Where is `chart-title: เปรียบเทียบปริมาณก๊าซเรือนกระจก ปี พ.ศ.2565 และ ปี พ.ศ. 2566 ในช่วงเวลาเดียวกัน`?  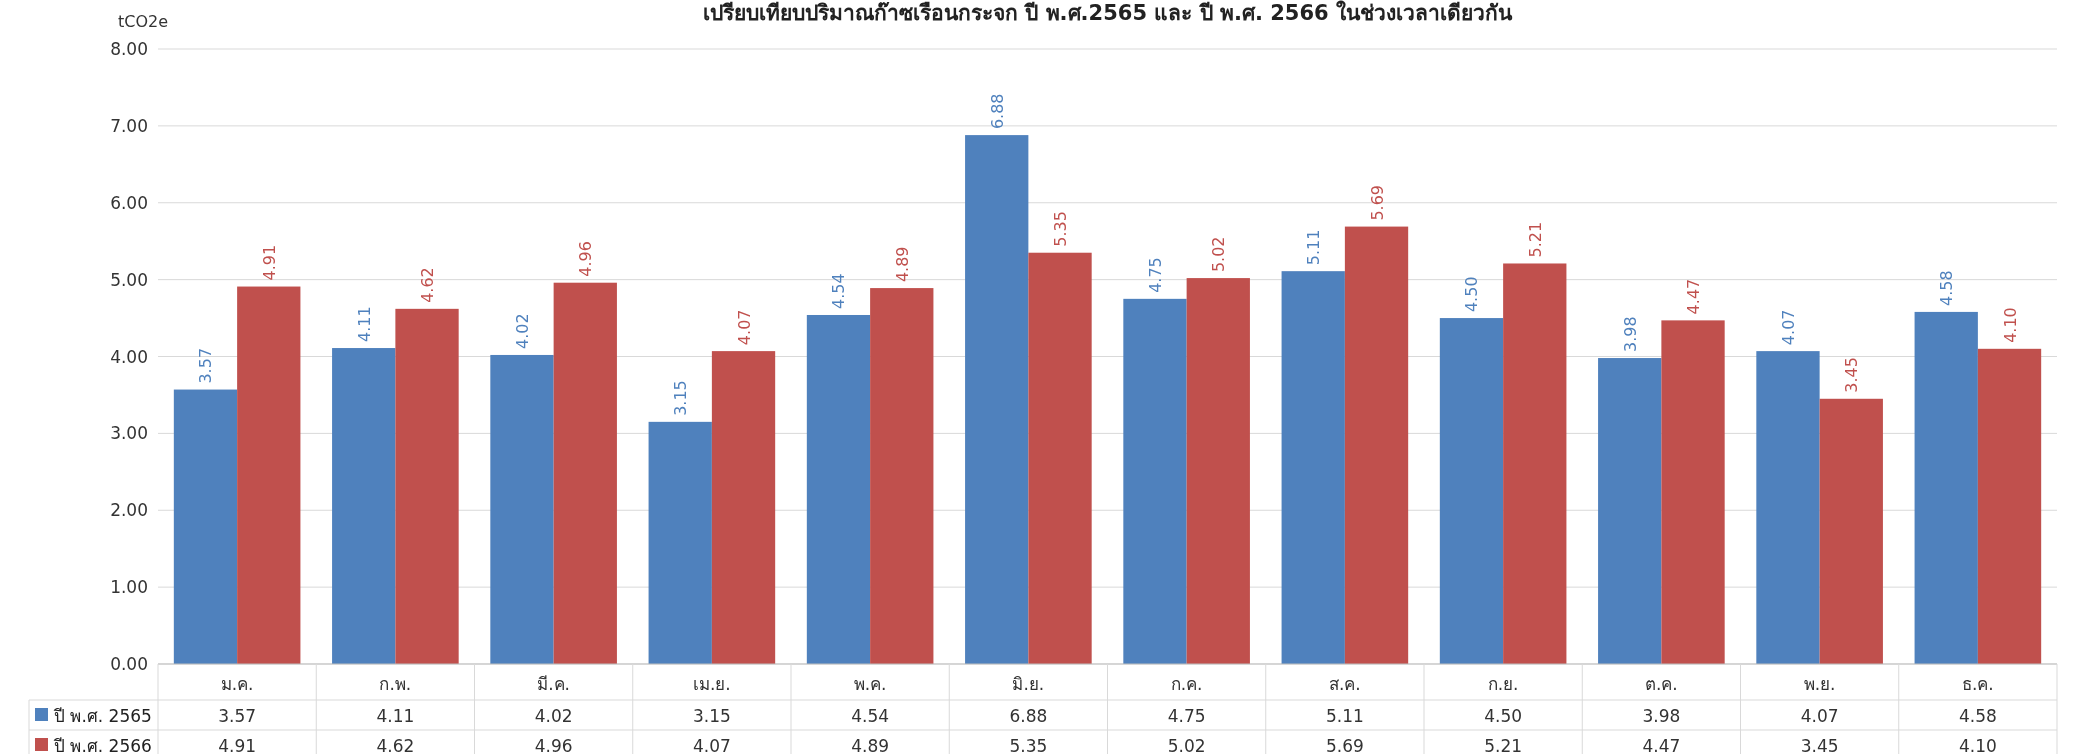 chart-title: เปรียบเทียบปริมาณก๊าซเรือนกระจก ปี พ.ศ.2565 และ ปี พ.ศ. 2566 ในช่วงเวลาเดียวกัน is located at coordinates (1108, 12).